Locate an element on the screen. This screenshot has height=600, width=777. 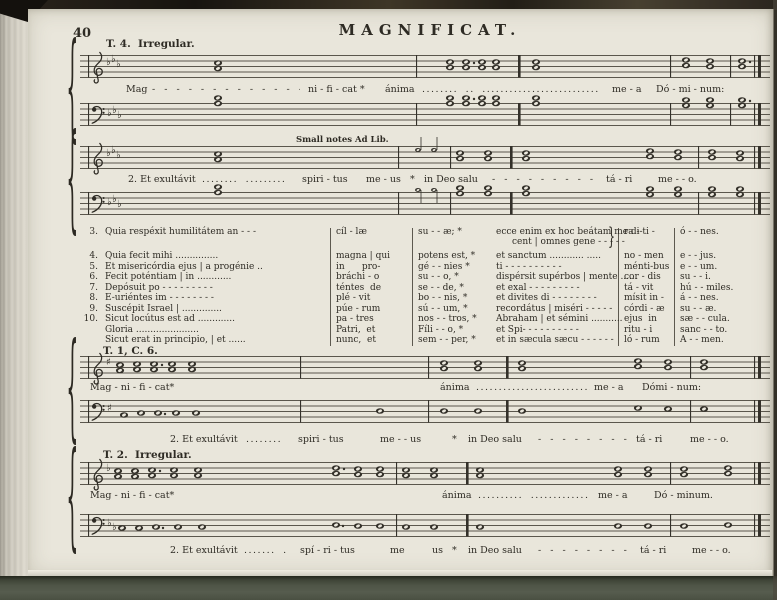
lyric-segment: tá - ri is located at coordinates (649, 439).